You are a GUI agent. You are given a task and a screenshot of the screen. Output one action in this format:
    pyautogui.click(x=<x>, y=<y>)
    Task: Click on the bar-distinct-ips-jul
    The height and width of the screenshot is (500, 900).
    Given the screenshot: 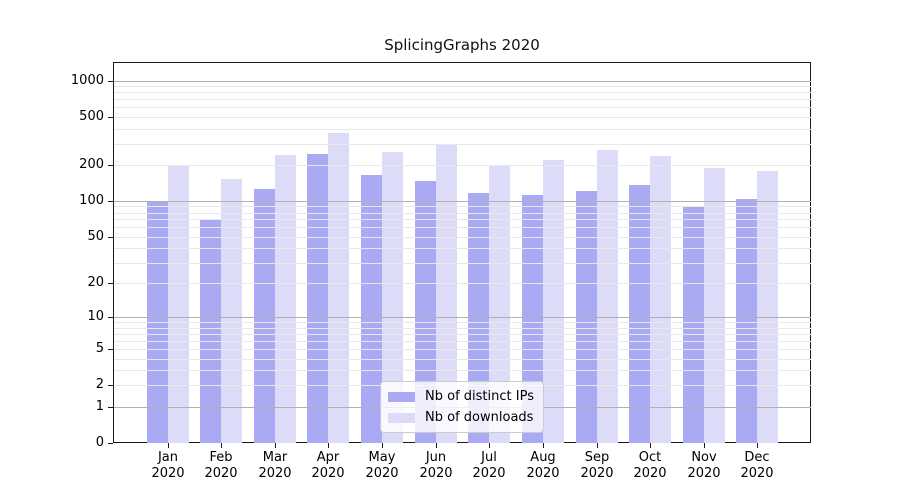 What is the action you would take?
    pyautogui.click(x=478, y=318)
    